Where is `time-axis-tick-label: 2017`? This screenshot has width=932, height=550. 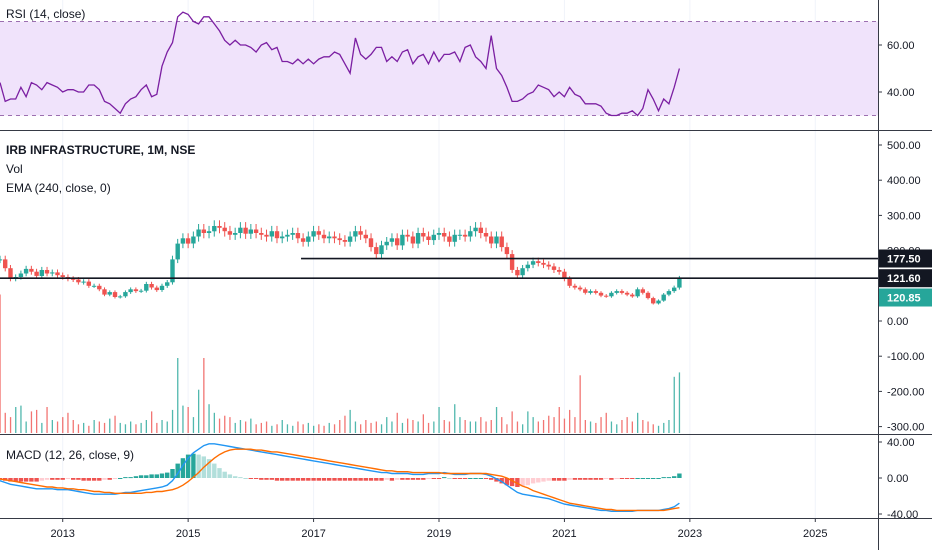
time-axis-tick-label: 2017 is located at coordinates (313, 534).